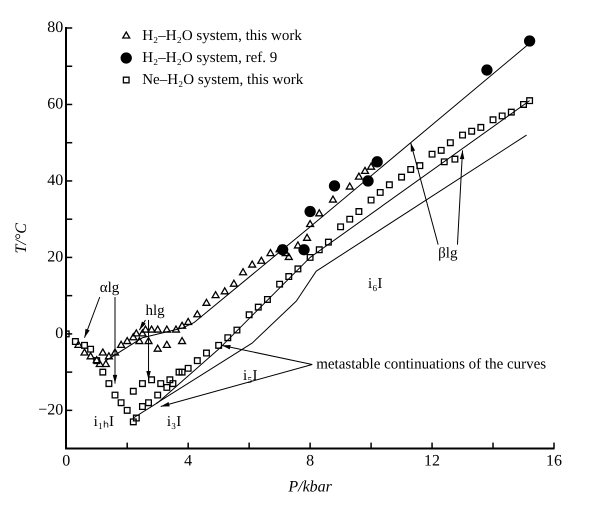 This screenshot has height=509, width=602. What do you see at coordinates (375, 284) in the screenshot?
I see `annotation: i₆I` at bounding box center [375, 284].